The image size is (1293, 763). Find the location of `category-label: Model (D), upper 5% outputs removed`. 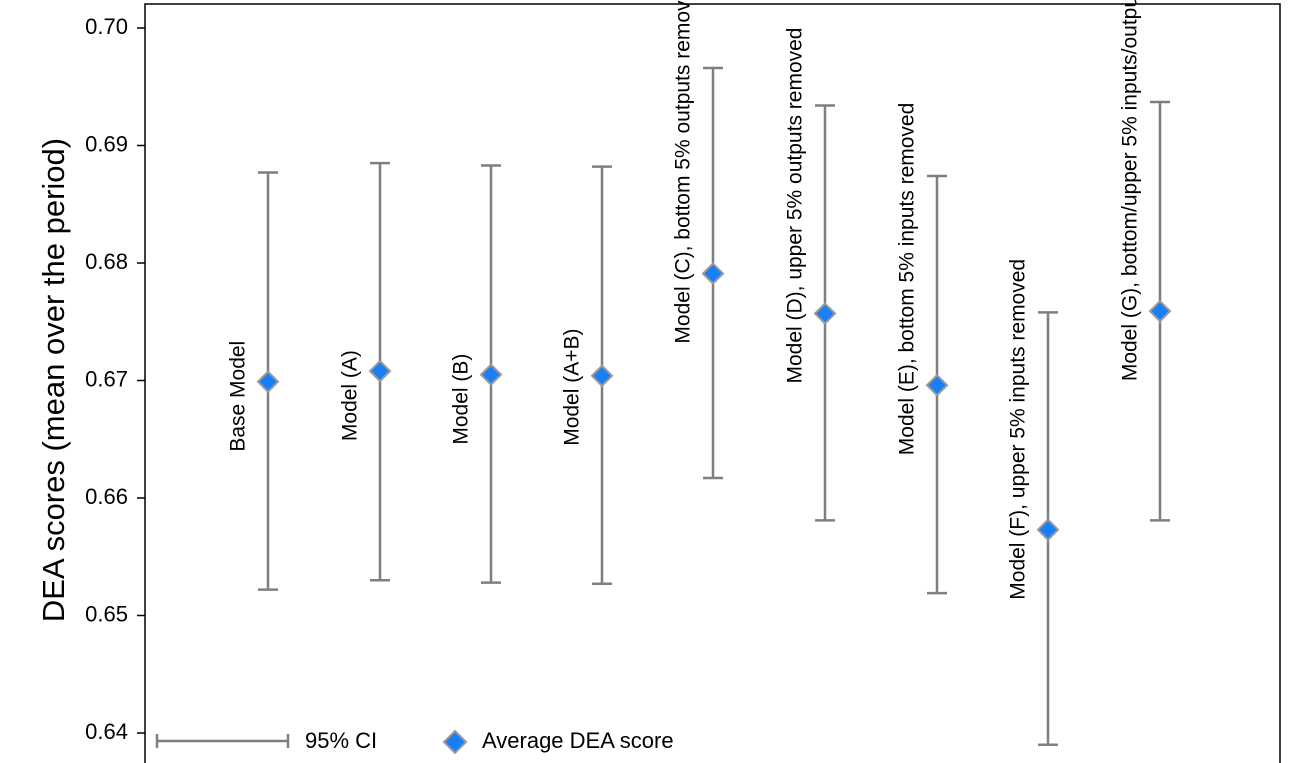

category-label: Model (D), upper 5% outputs removed is located at coordinates (795, 206).